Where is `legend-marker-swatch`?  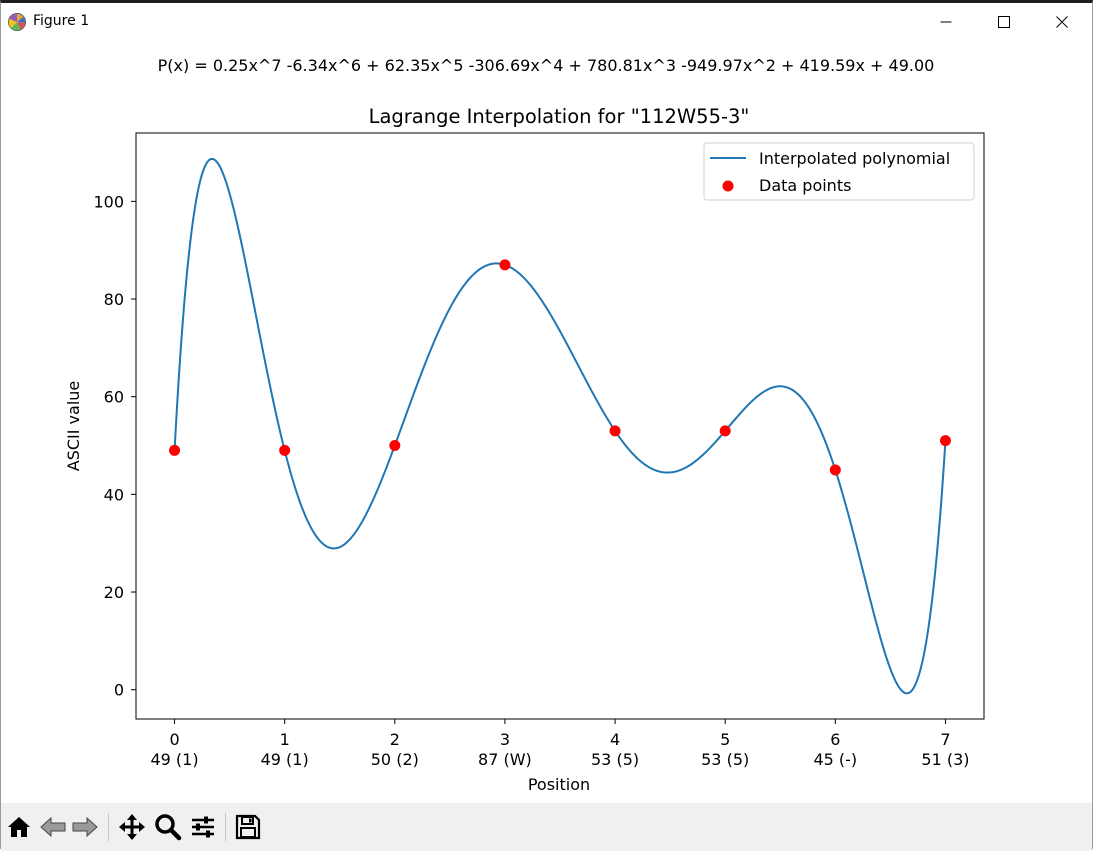
legend-marker-swatch is located at coordinates (728, 186).